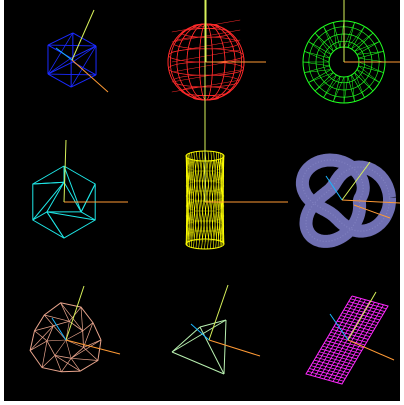 Image resolution: width=404 pixels, height=405 pixels. What do you see at coordinates (205, 200) in the screenshot?
I see `wire-cylinder` at bounding box center [205, 200].